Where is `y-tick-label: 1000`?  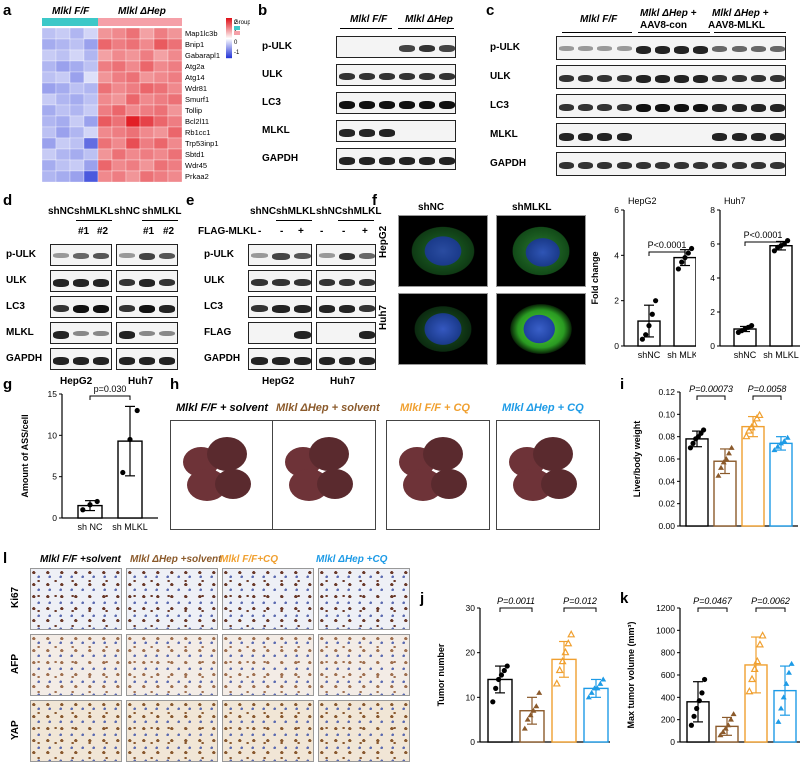 y-tick-label: 1000 is located at coordinates (665, 630).